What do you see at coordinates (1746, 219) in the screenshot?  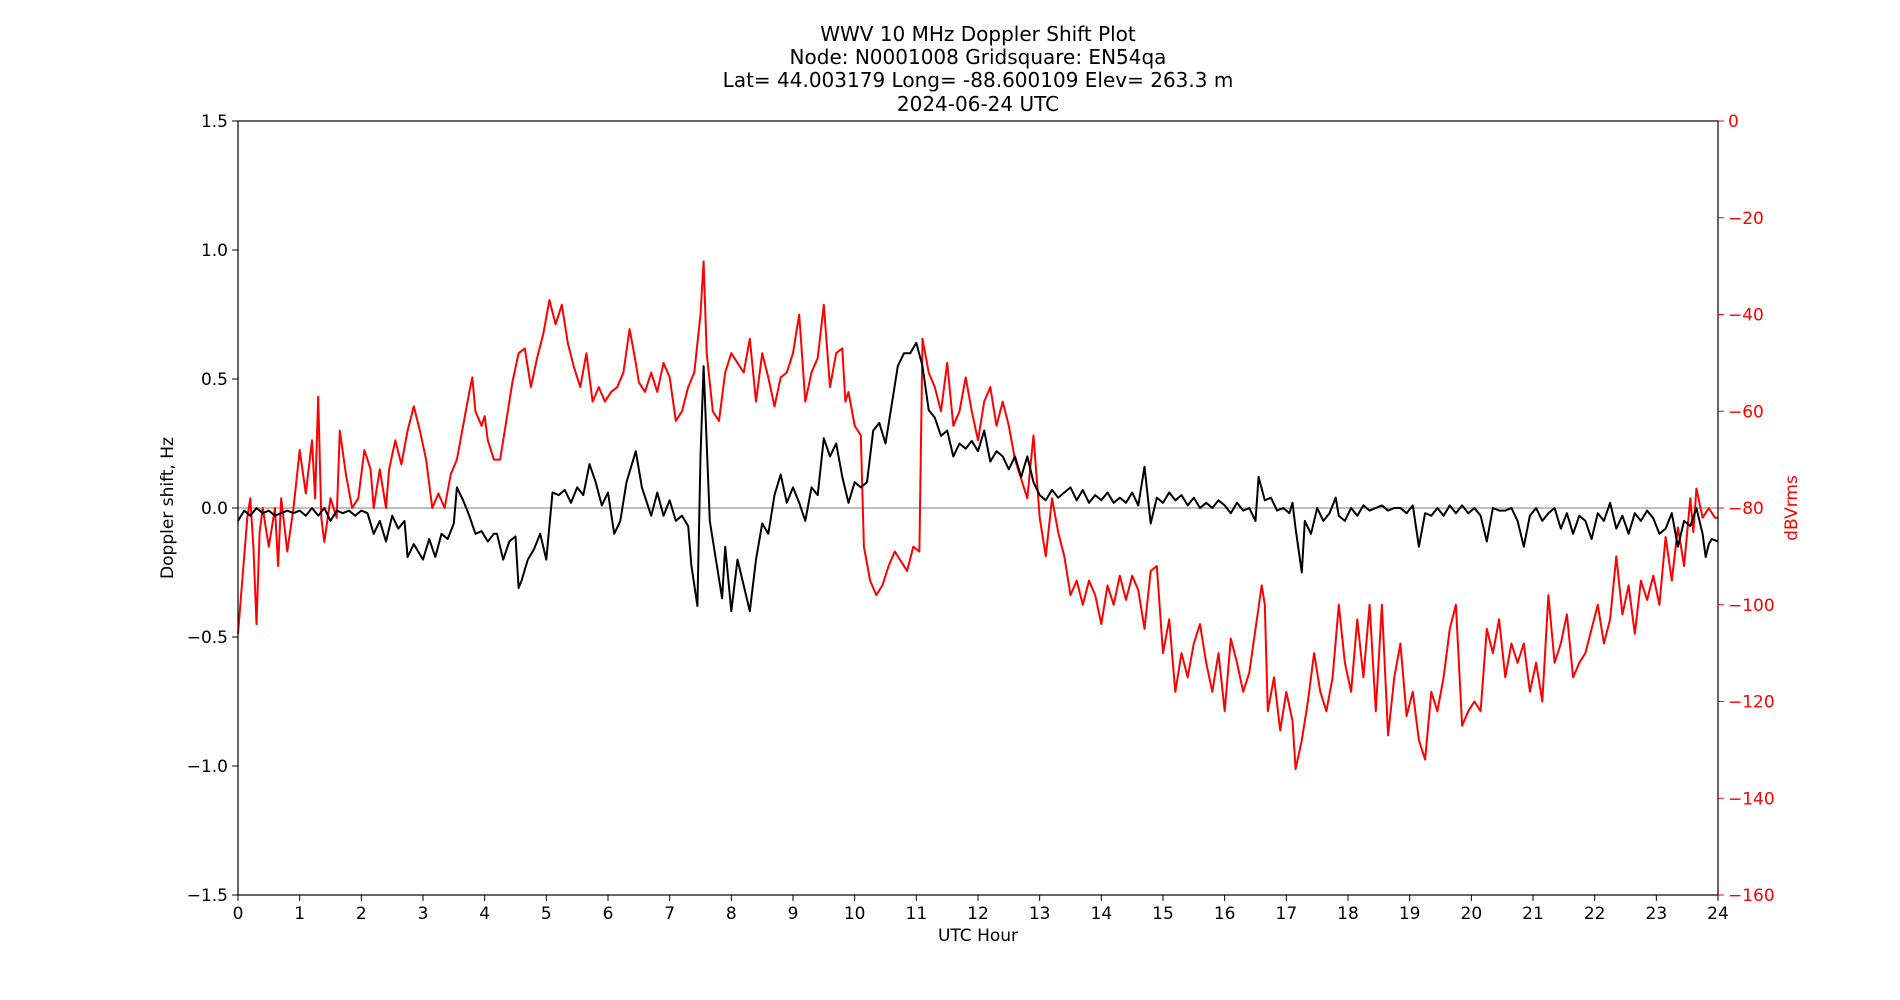 I see `right-y-tick-label: −20` at bounding box center [1746, 219].